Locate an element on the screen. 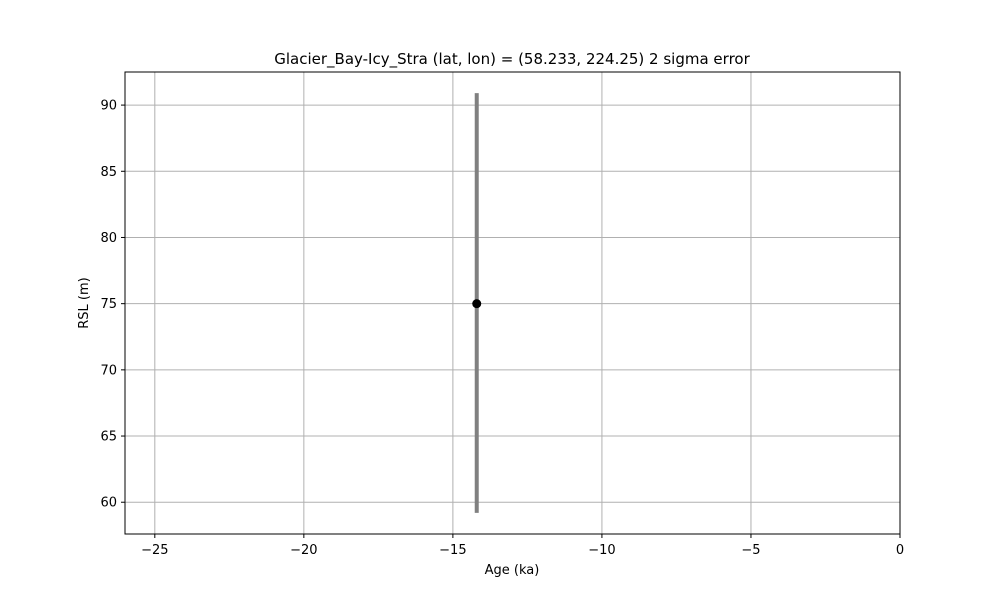  x-tick-label: −20 is located at coordinates (303, 550).